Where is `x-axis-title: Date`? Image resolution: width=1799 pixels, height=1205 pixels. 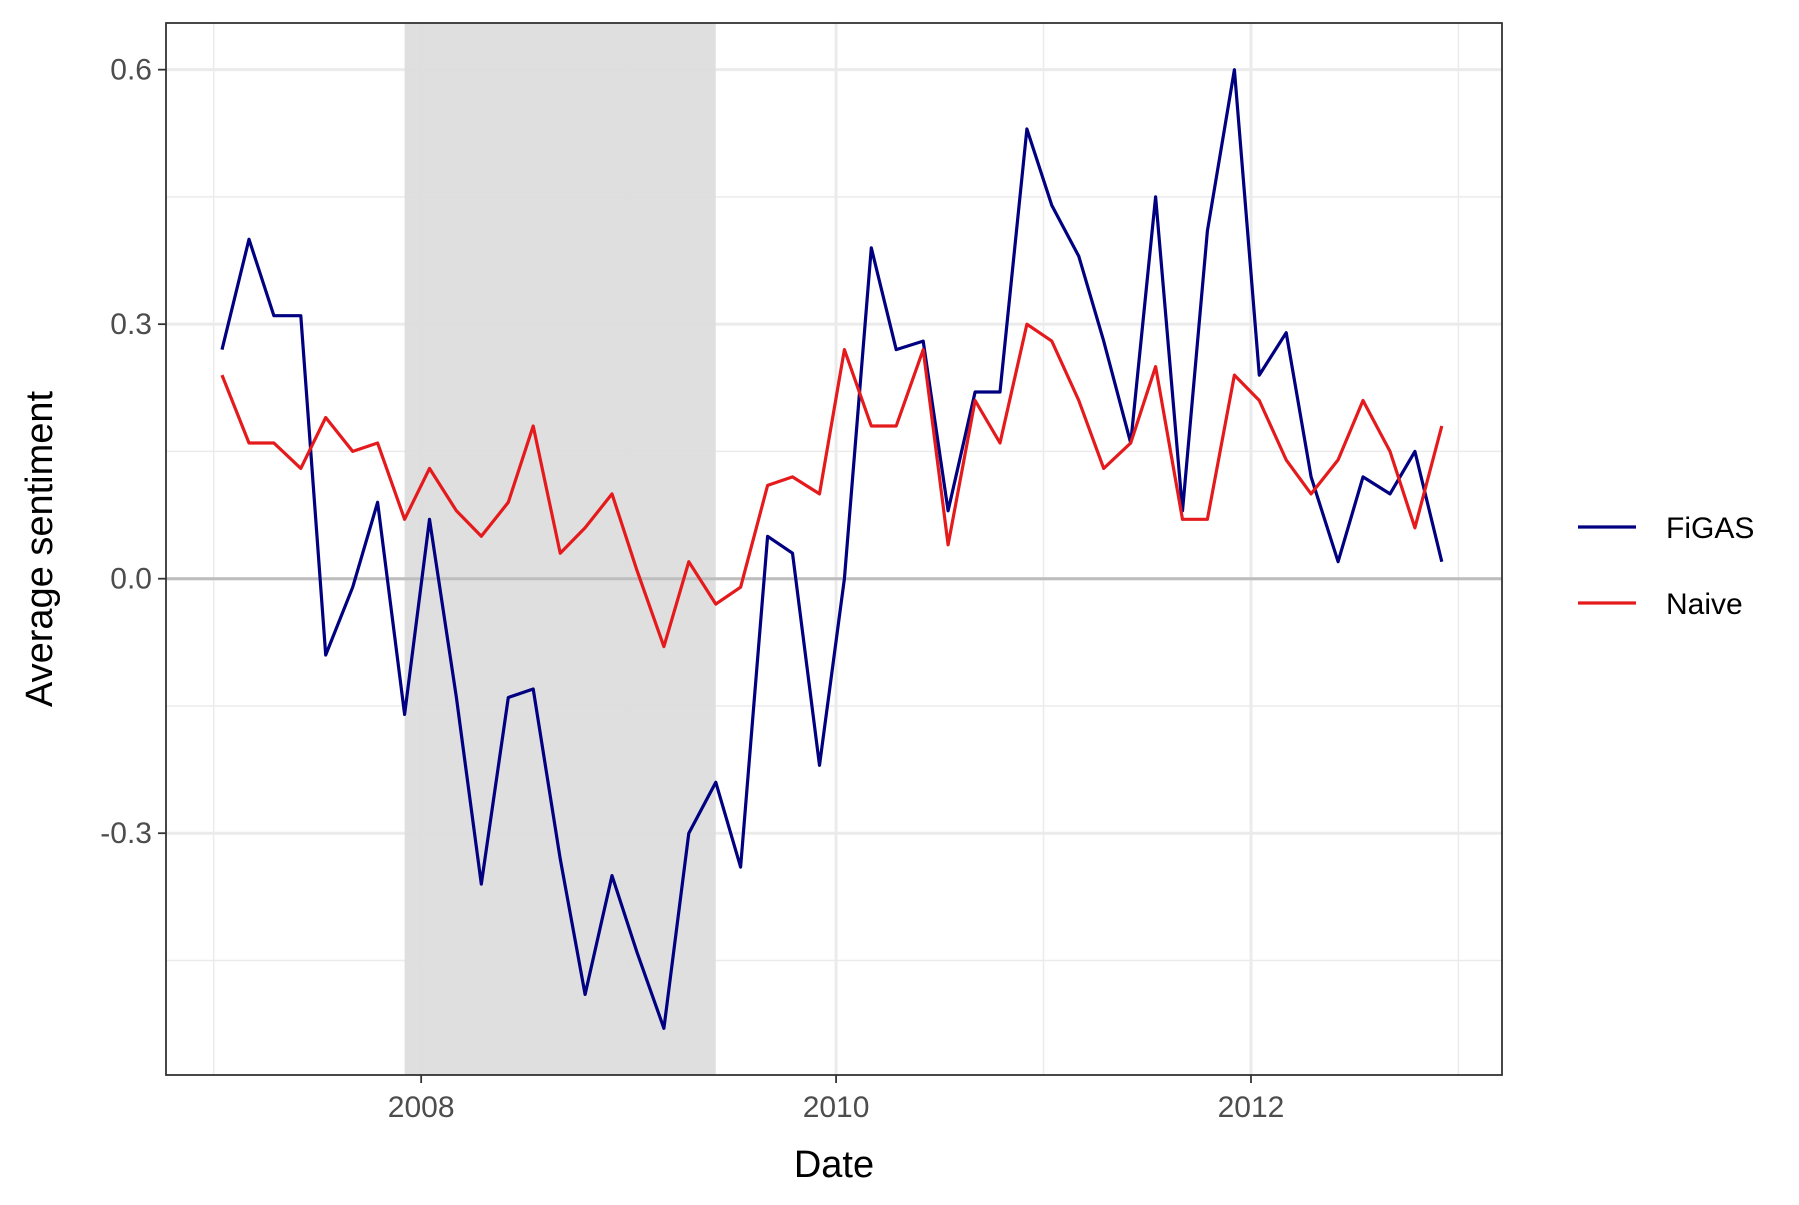 x-axis-title: Date is located at coordinates (834, 1165).